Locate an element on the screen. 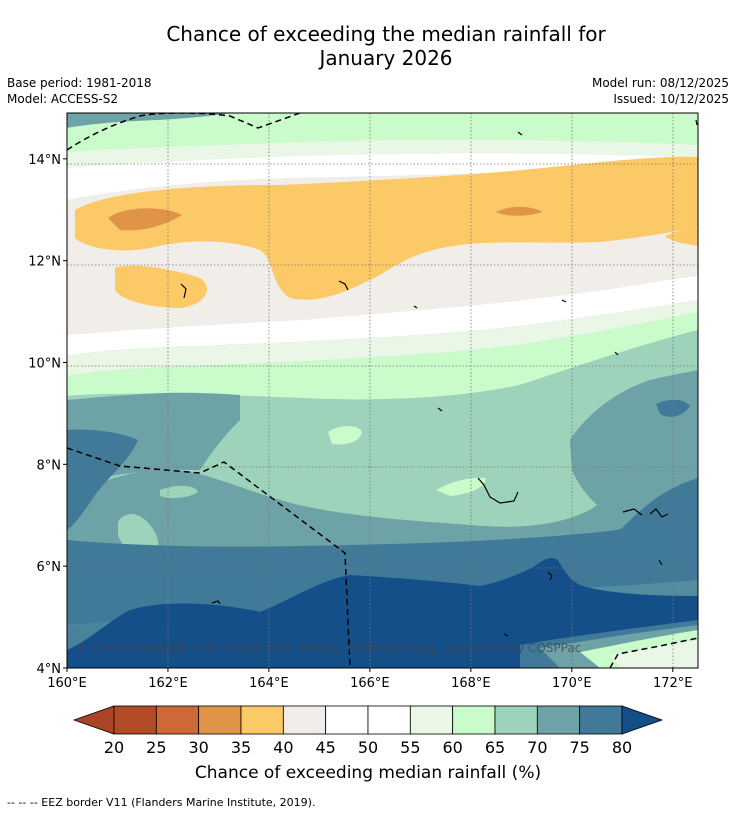 This screenshot has height=816, width=736. colorbar-tick-label: 65 is located at coordinates (495, 747).